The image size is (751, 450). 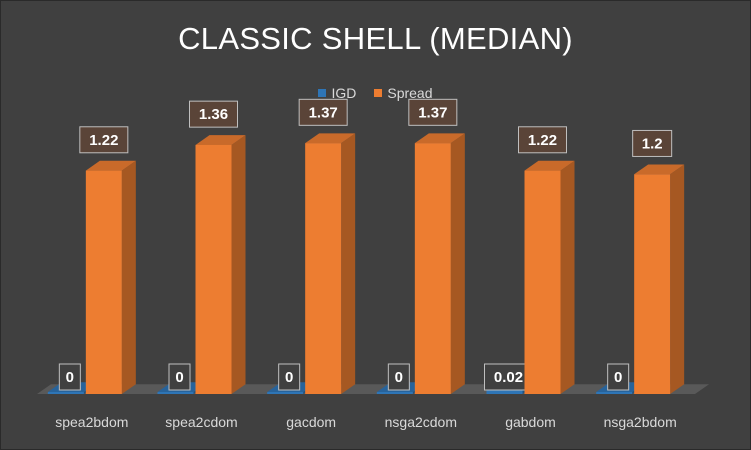 What do you see at coordinates (410, 93) in the screenshot?
I see `legend-label-spread: Spread` at bounding box center [410, 93].